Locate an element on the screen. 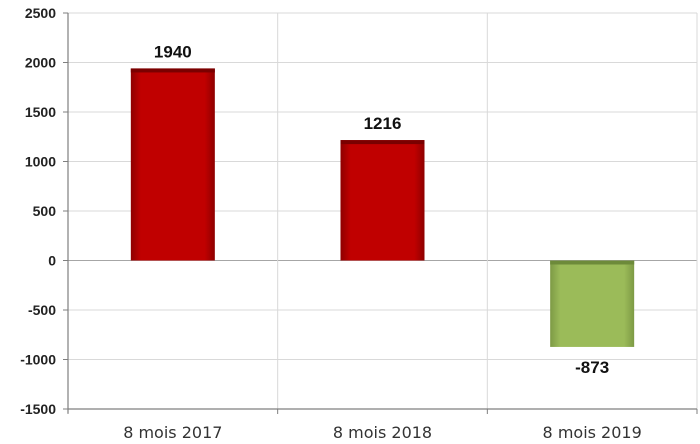  y-tick-label: 2500 is located at coordinates (40, 13).